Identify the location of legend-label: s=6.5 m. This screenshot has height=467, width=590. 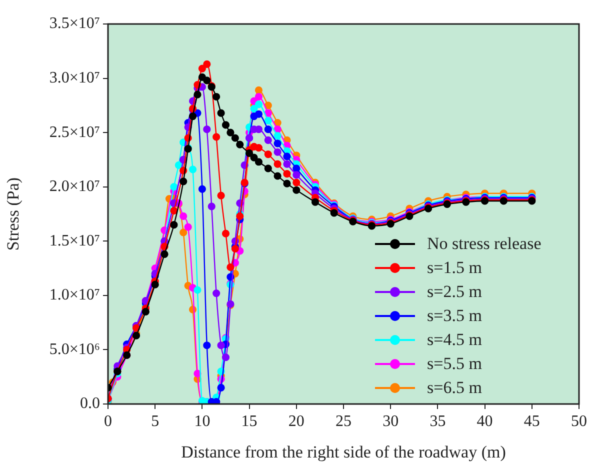
(454, 388).